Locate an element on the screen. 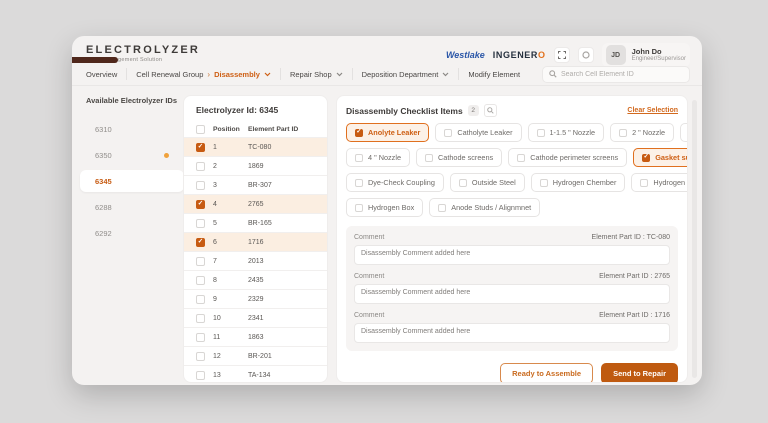 This screenshot has height=423, width=768. table-row: 9 2329 is located at coordinates (255, 298).